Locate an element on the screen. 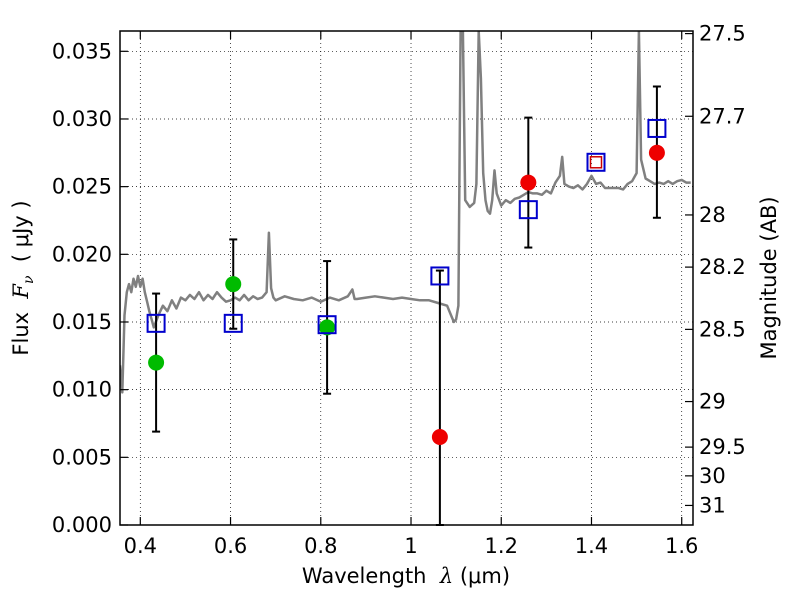 This screenshot has width=800, height=600. x-tick-label: 1.2 is located at coordinates (501, 546).